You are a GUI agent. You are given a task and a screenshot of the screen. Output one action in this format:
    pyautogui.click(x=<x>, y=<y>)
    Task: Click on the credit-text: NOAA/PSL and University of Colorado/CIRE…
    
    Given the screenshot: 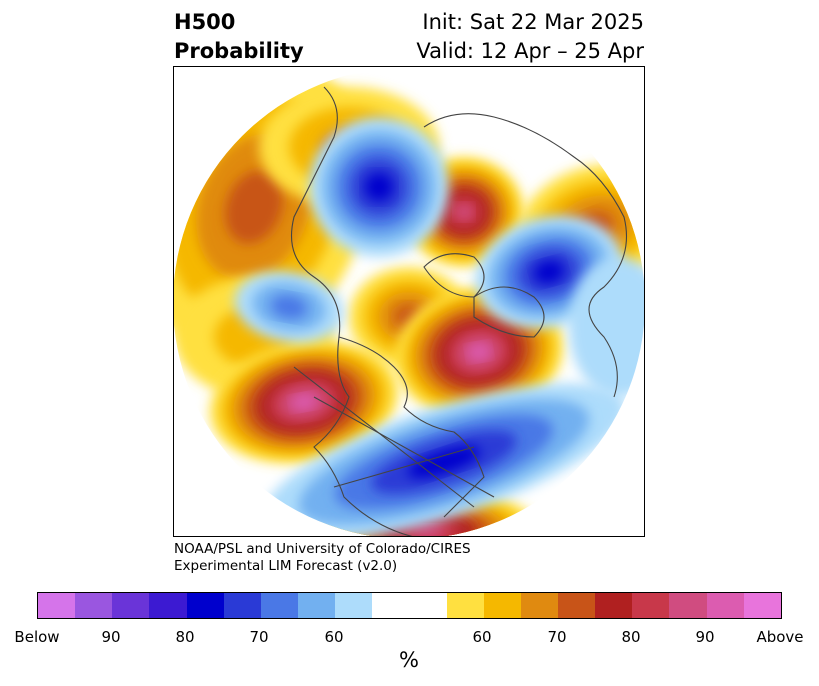 What is the action you would take?
    pyautogui.click(x=322, y=558)
    